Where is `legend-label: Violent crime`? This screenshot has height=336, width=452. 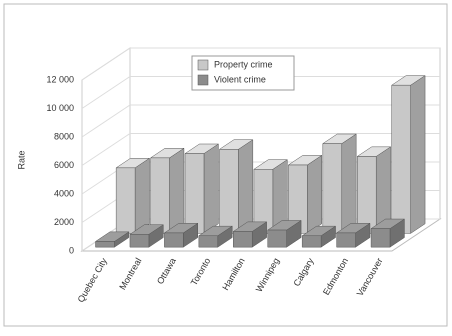 legend-label: Violent crime is located at coordinates (240, 79).